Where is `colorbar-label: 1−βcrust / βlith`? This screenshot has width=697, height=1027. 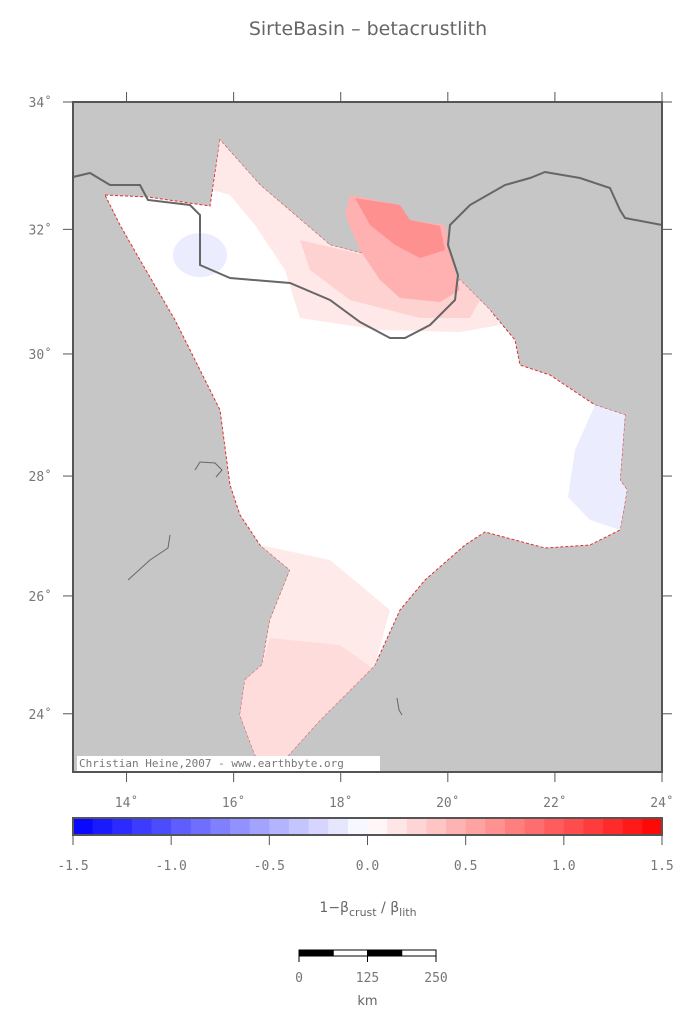
colorbar-label: 1−βcrust / βlith is located at coordinates (367, 909).